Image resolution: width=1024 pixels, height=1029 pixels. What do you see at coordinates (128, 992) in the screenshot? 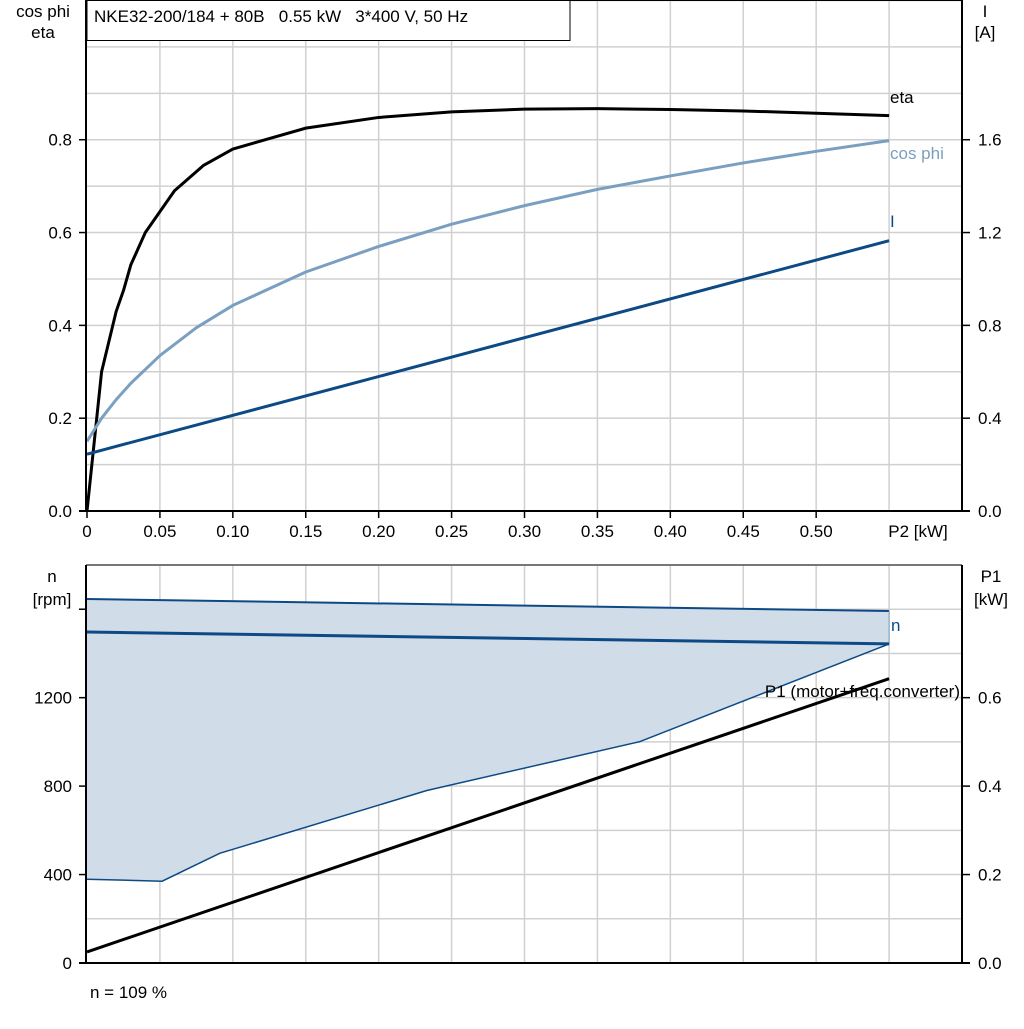
I see `footnote: n = 109 %` at bounding box center [128, 992].